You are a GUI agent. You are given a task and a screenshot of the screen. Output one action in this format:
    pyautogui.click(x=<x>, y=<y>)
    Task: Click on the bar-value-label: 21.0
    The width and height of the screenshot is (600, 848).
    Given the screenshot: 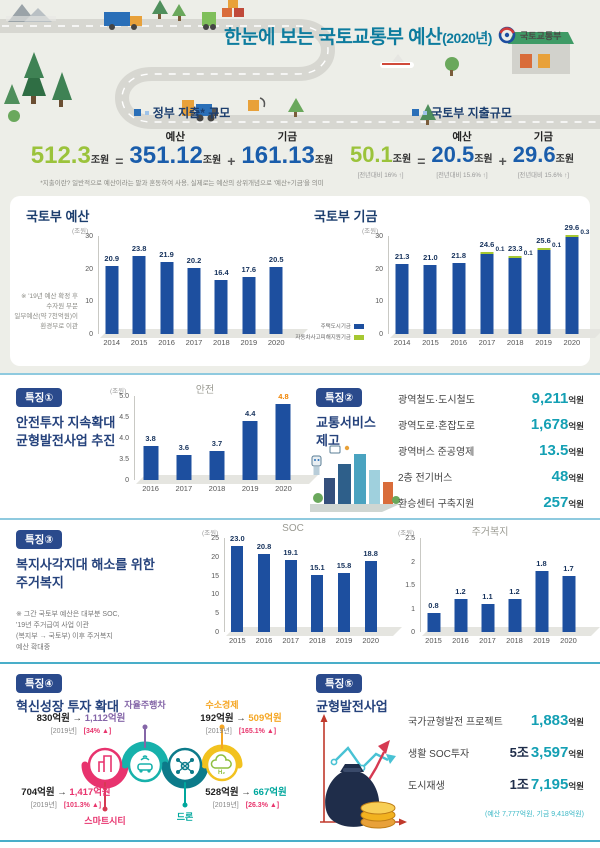 What is the action you would take?
    pyautogui.click(x=430, y=258)
    